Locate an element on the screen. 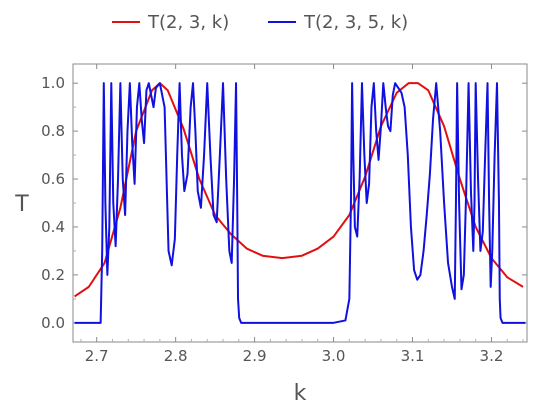  y-tick-label: 0.4 is located at coordinates (53, 227).